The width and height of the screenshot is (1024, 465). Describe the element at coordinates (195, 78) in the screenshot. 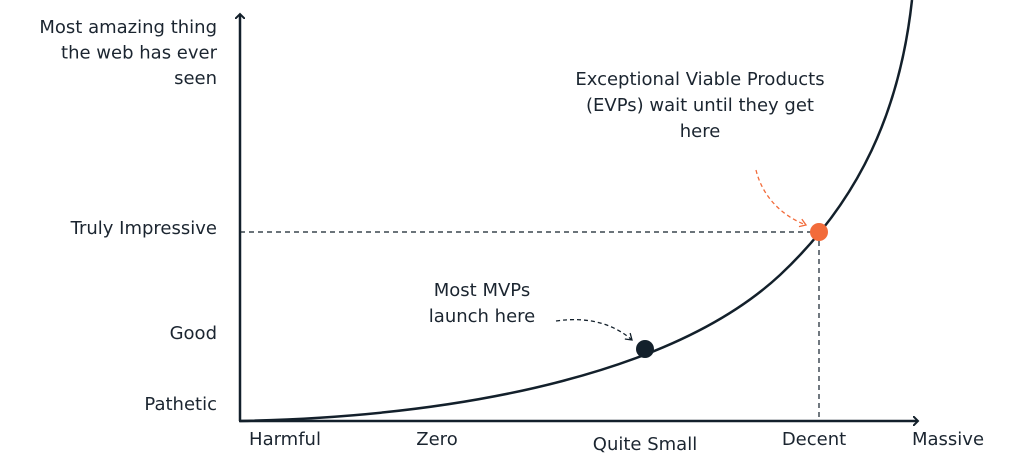

I see `y-axis-label: seen` at that location.